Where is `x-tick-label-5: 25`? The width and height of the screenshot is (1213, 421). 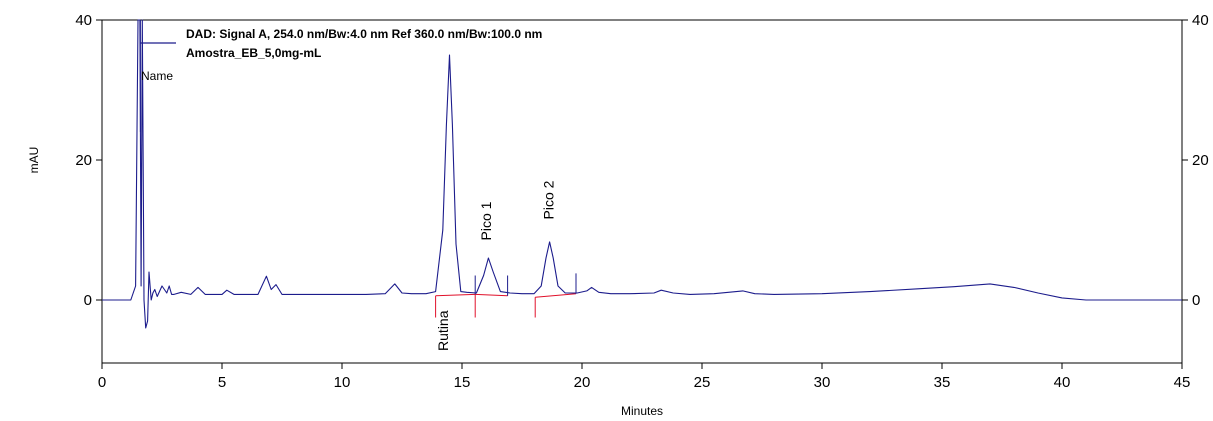
x-tick-label-5: 25 is located at coordinates (702, 382).